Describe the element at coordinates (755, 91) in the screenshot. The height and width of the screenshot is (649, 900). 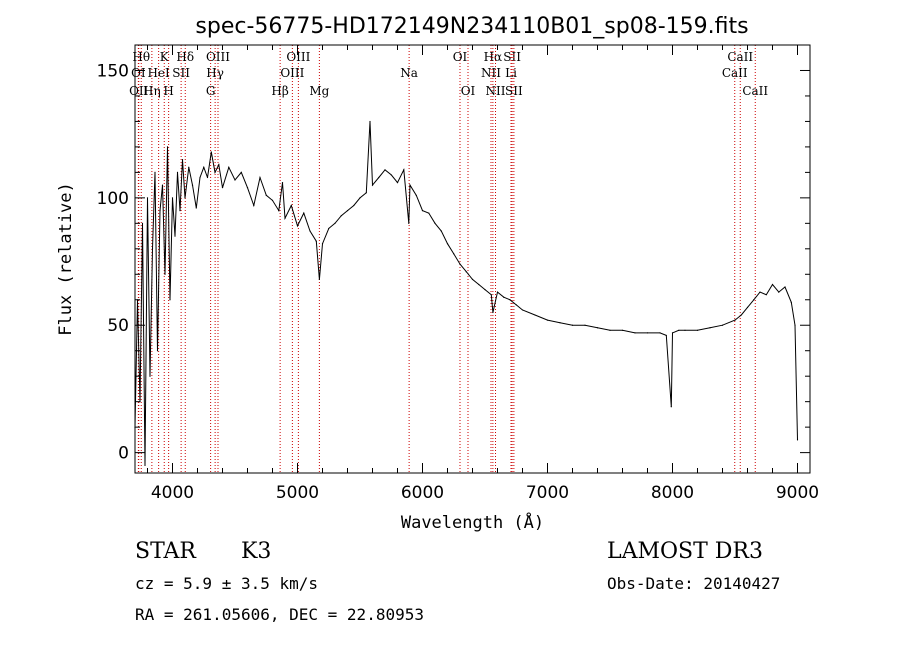
I see `line-marker-label: CaII` at that location.